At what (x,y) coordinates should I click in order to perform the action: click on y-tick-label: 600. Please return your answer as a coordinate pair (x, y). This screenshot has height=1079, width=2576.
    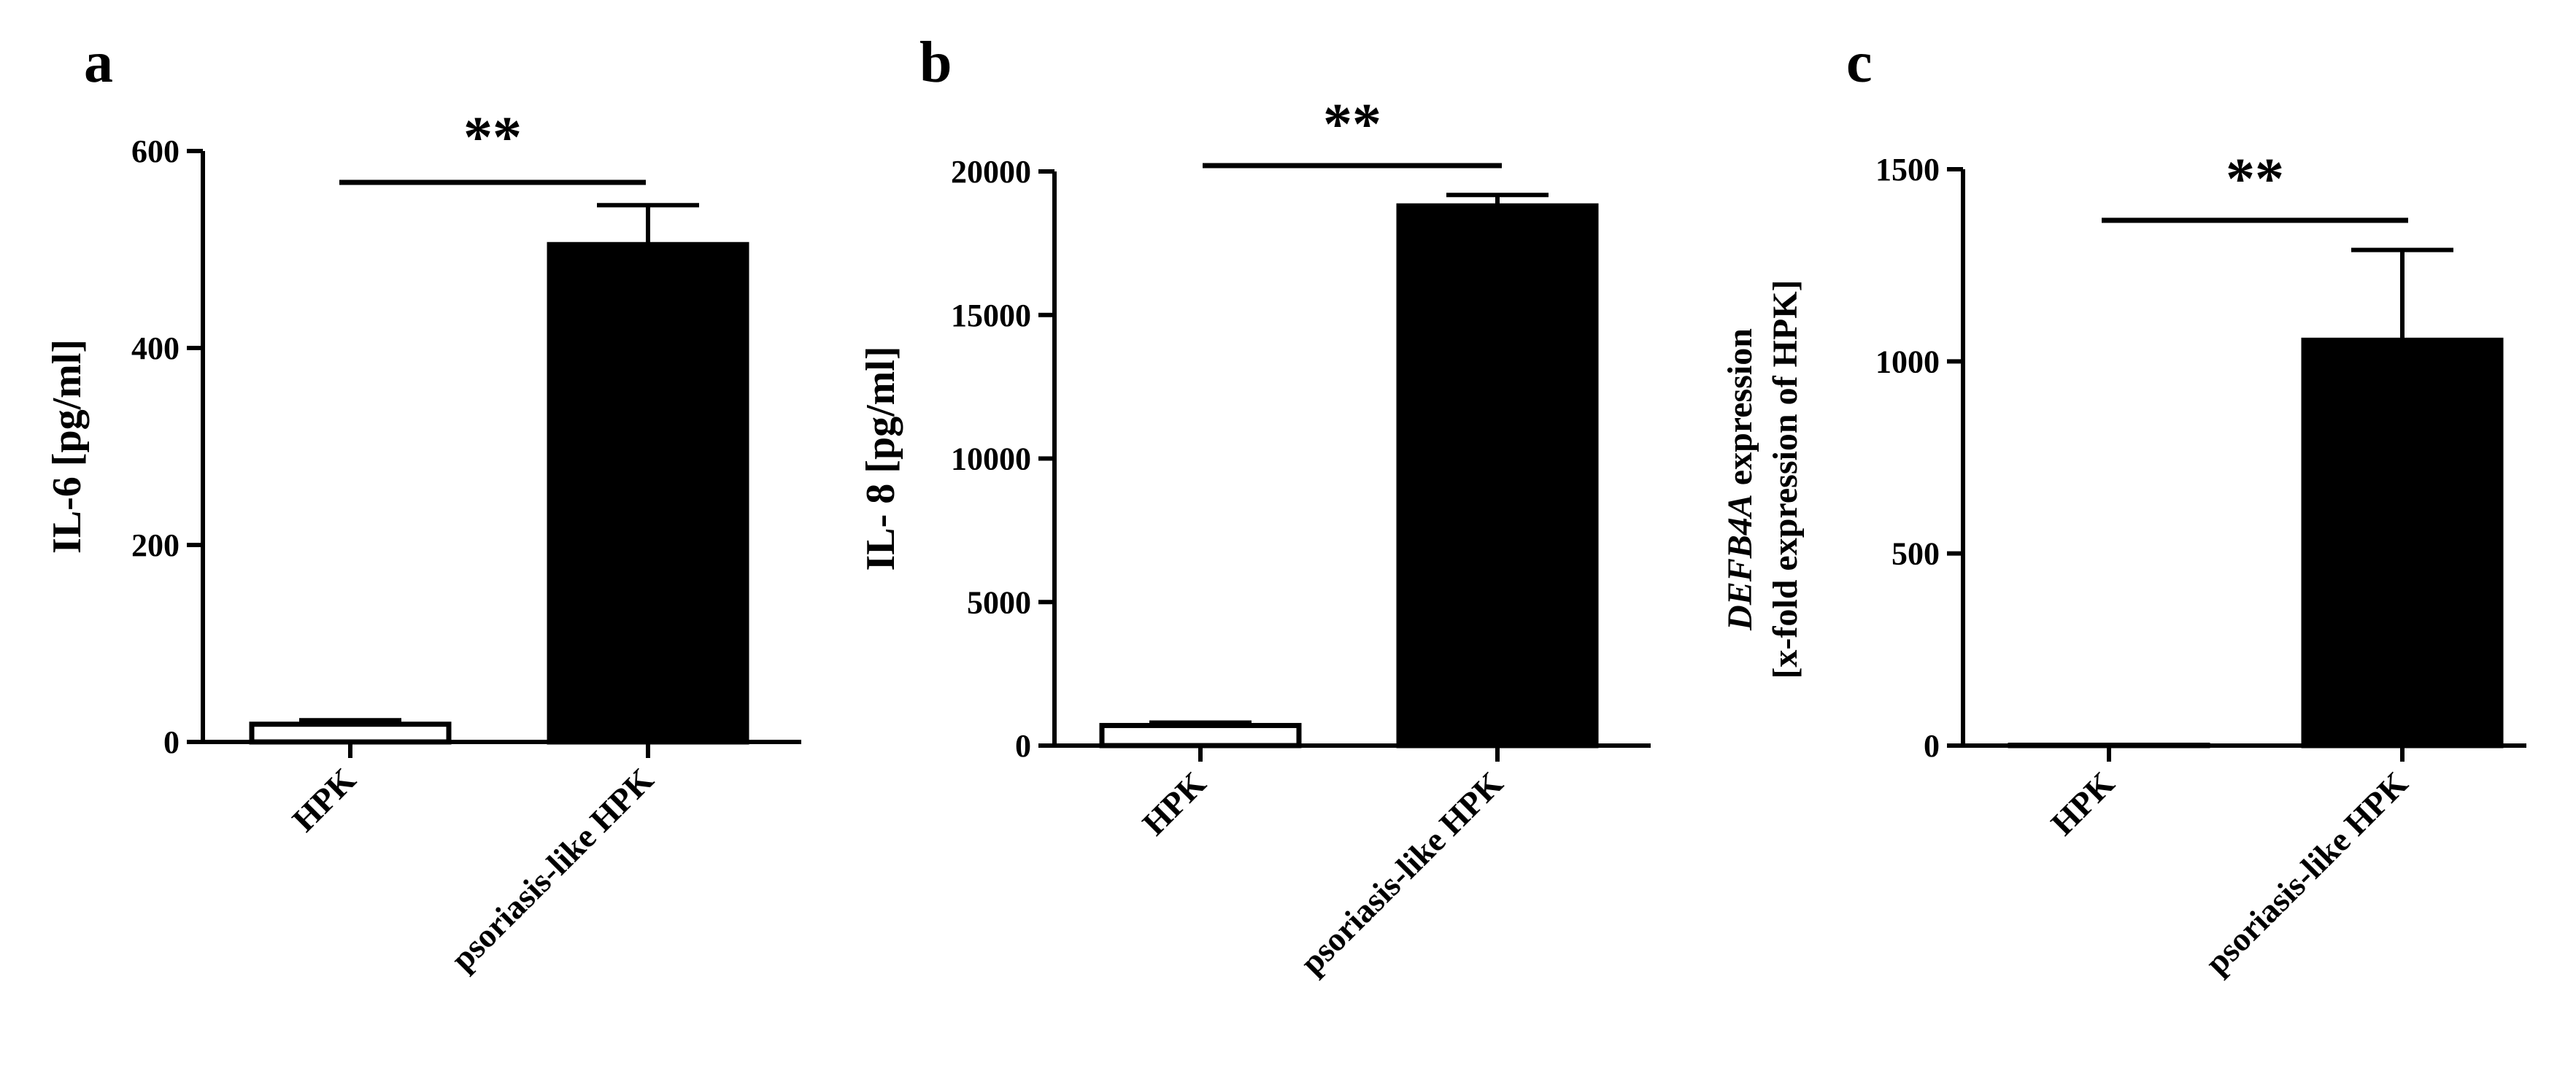
    Looking at the image, I should click on (155, 151).